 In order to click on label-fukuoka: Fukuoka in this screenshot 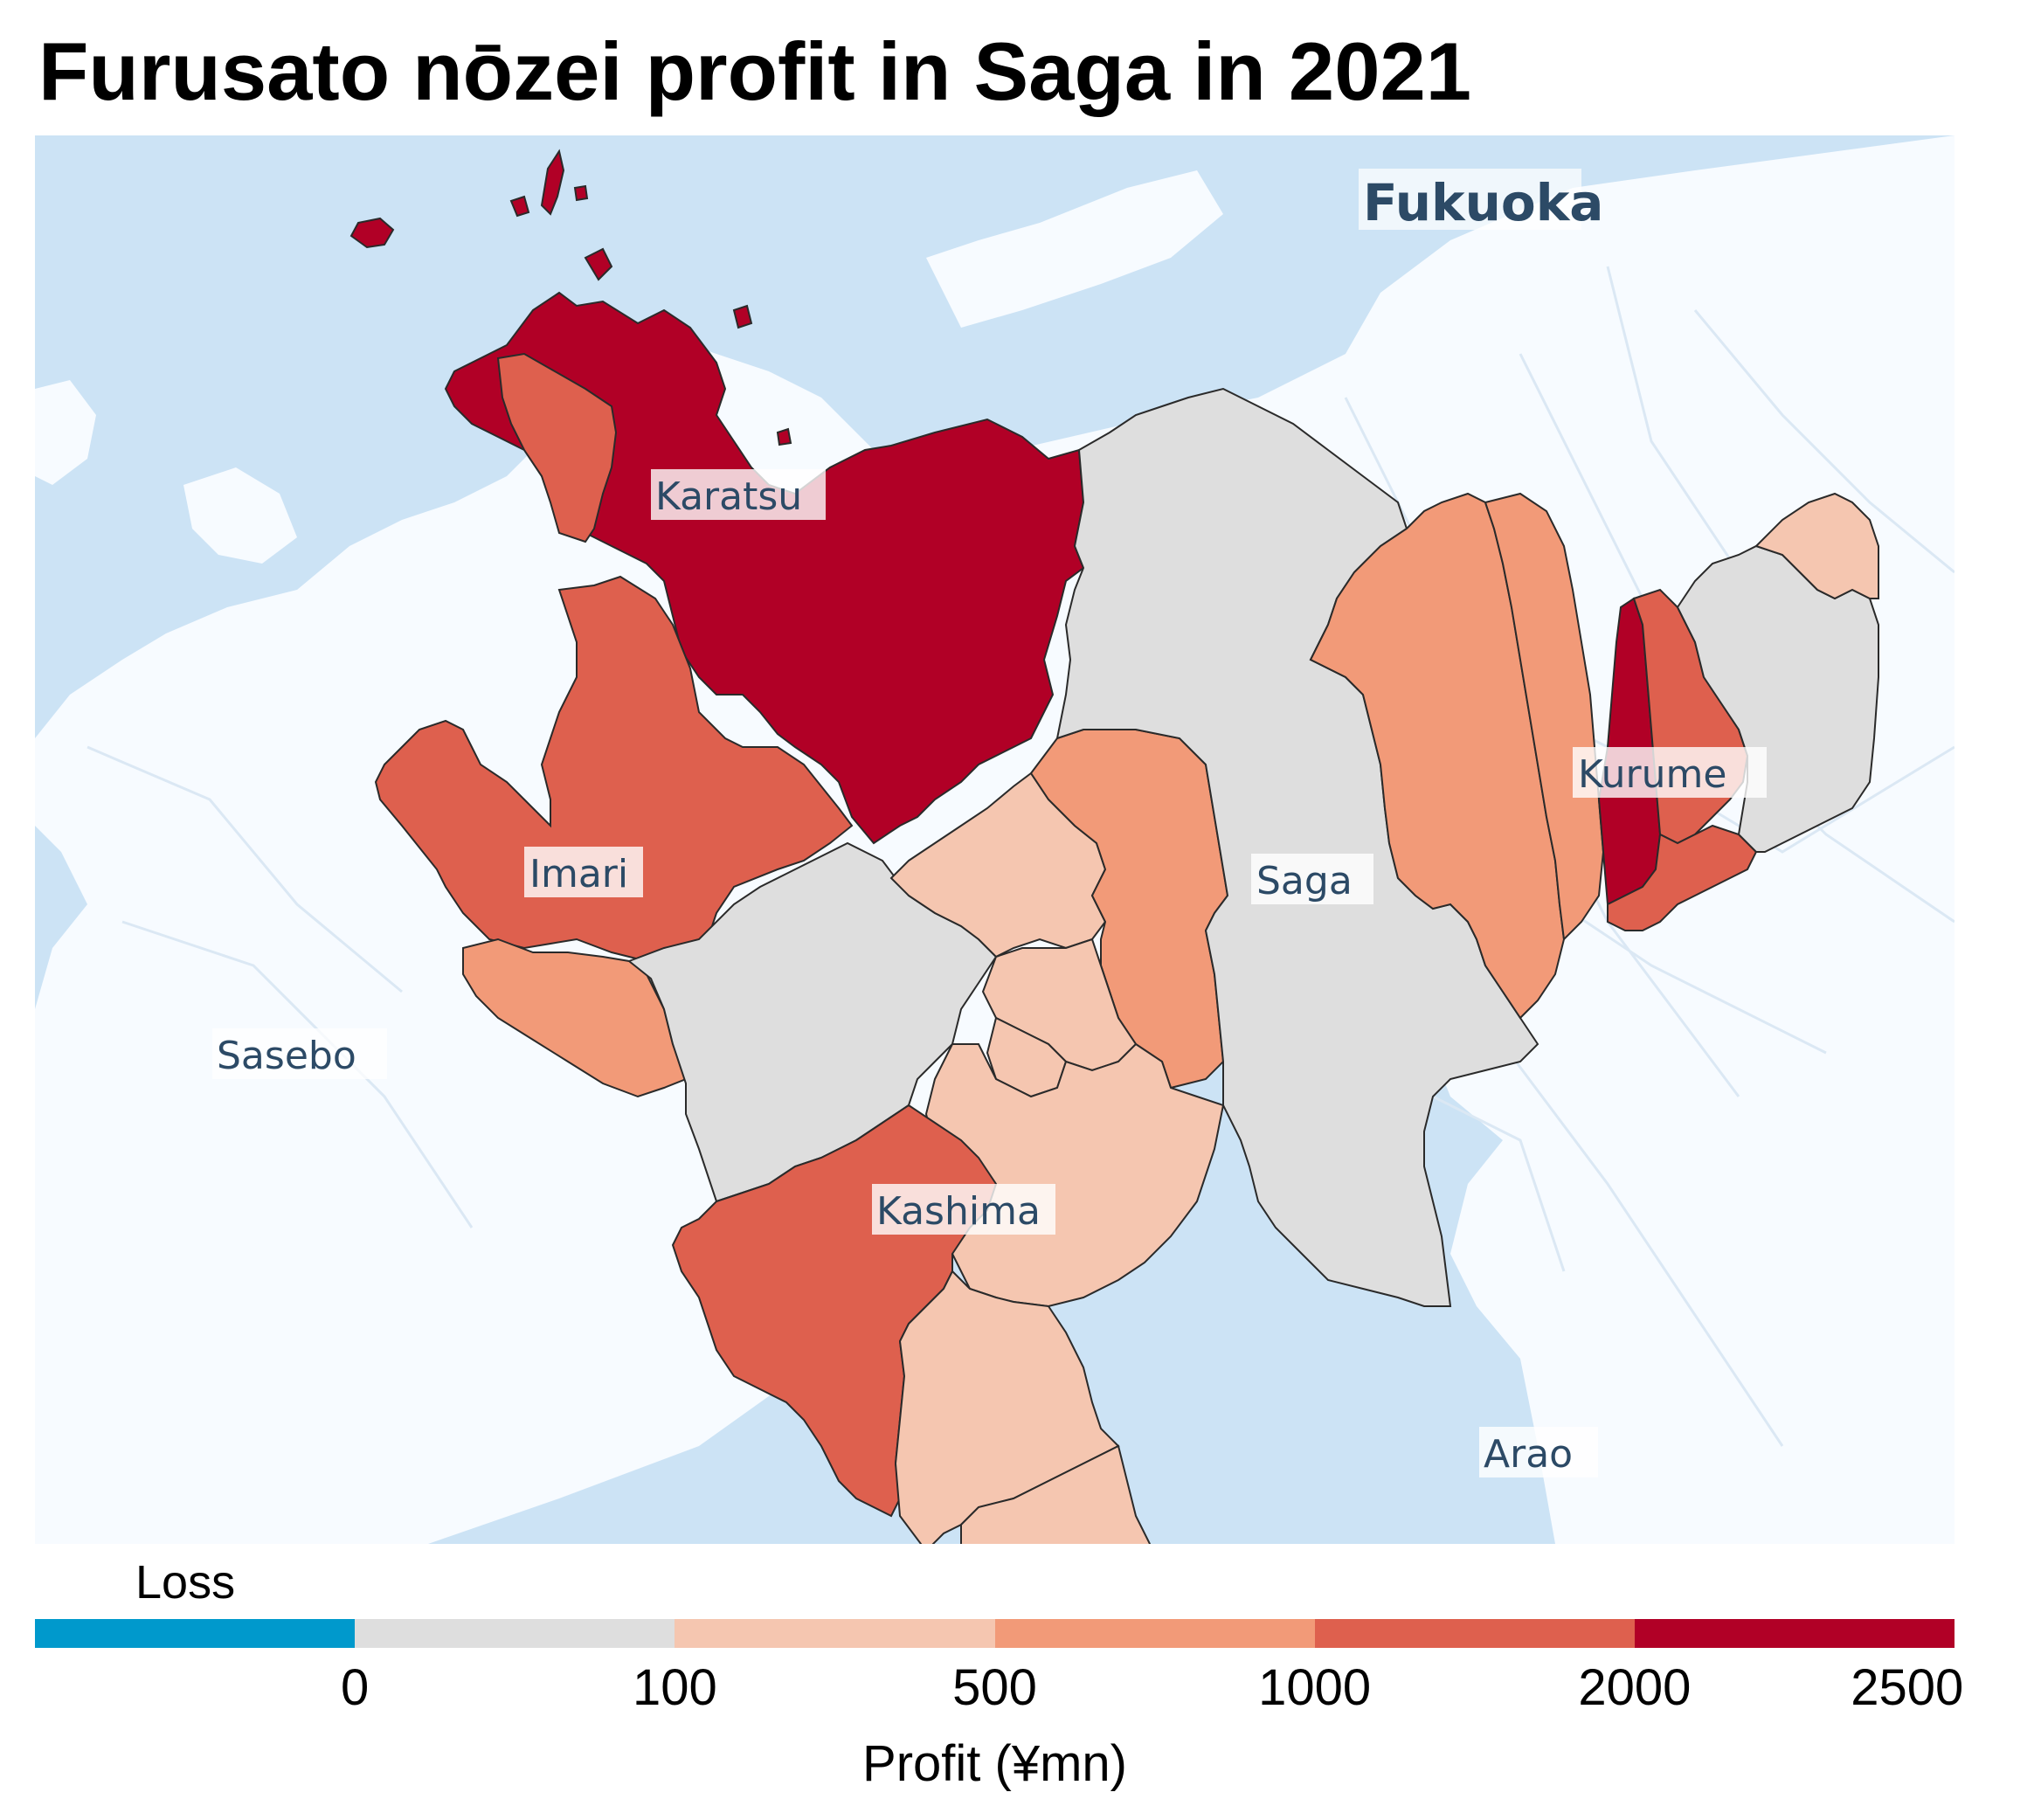, I will do `click(1481, 200)`.